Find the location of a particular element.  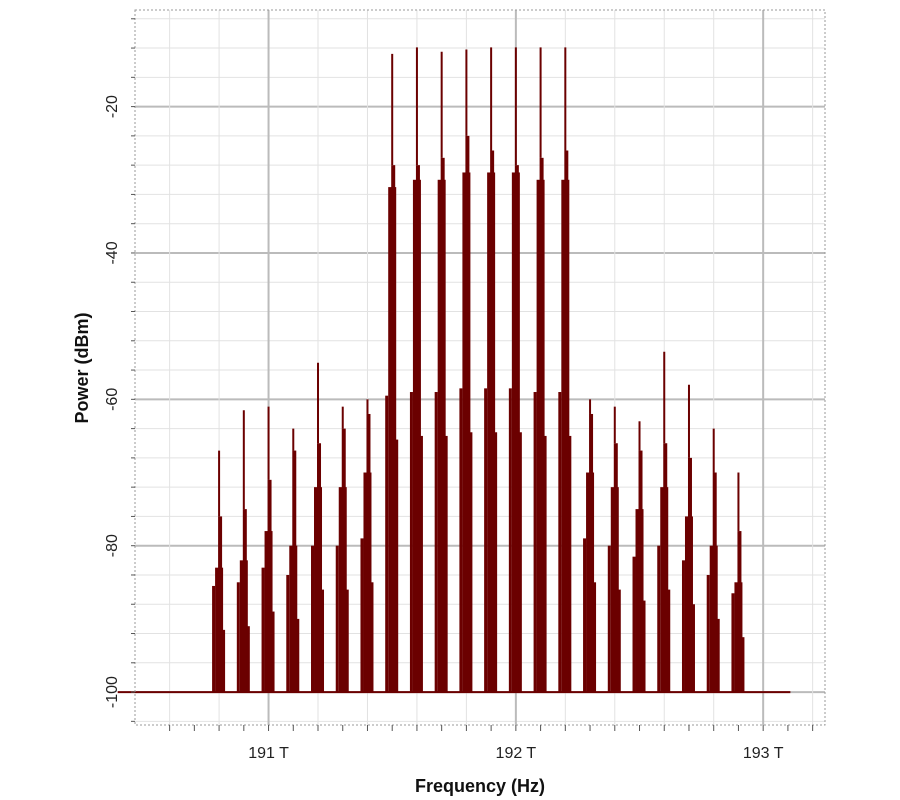

x-tick-label: 192 T is located at coordinates (516, 753).